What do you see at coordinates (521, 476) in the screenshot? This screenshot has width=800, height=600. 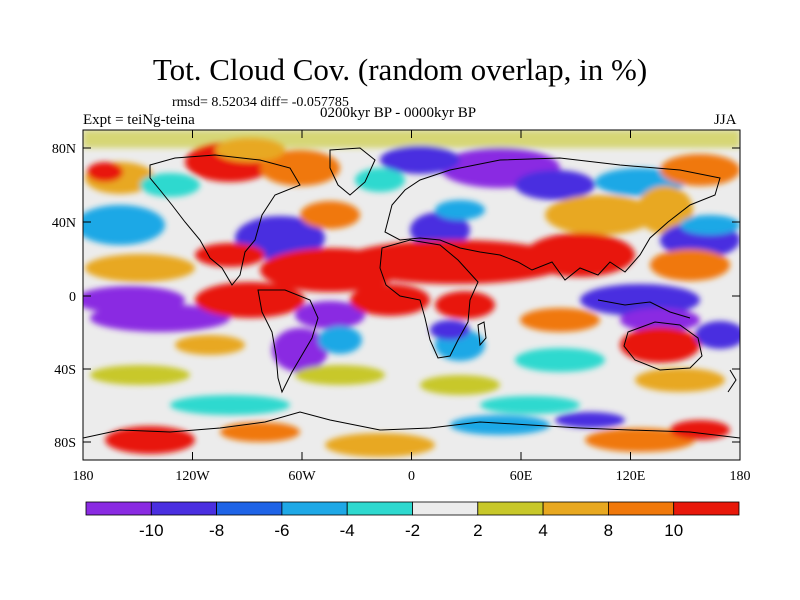 I see `lon-label-60e: 60E` at bounding box center [521, 476].